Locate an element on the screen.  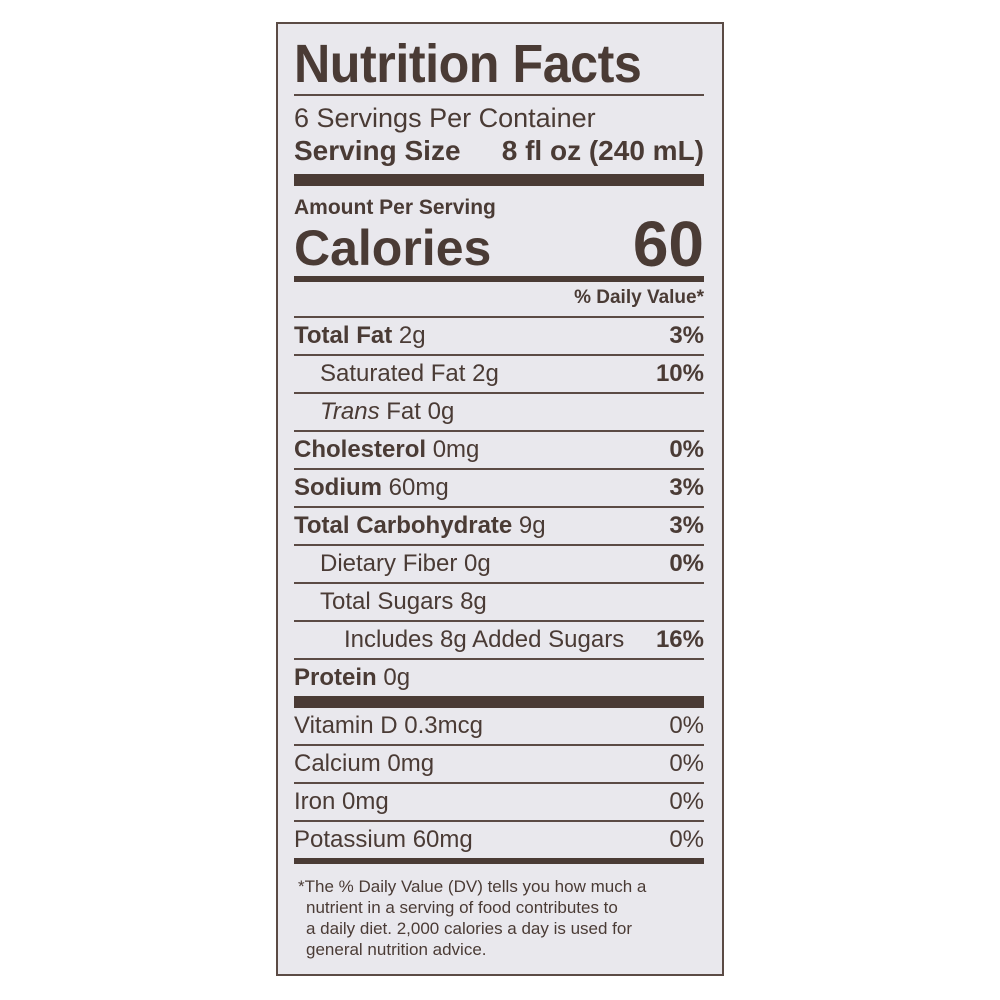
nutrient-name: Dietary Fiber is located at coordinates (389, 563).